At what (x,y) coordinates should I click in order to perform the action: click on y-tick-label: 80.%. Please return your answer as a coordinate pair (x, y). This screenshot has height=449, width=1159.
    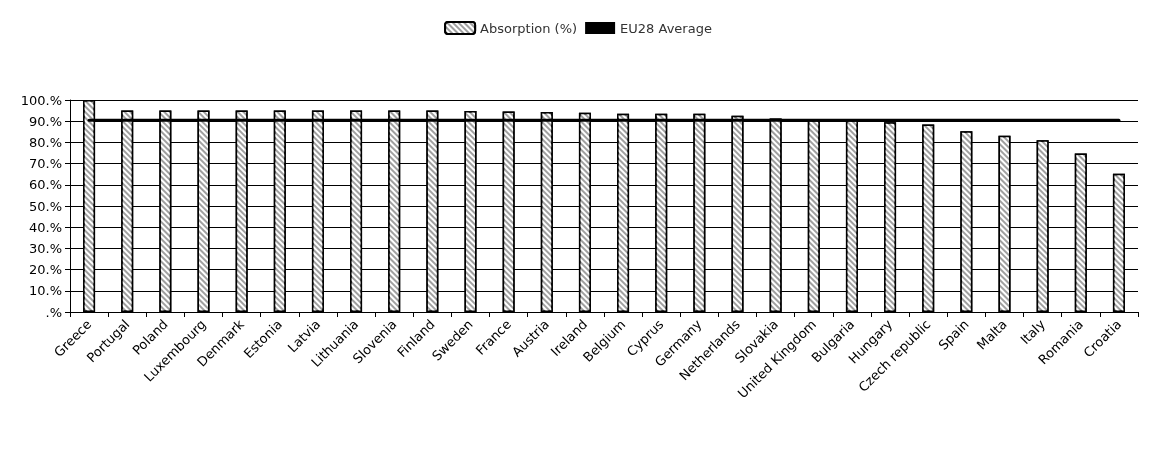
    Looking at the image, I should click on (45, 142).